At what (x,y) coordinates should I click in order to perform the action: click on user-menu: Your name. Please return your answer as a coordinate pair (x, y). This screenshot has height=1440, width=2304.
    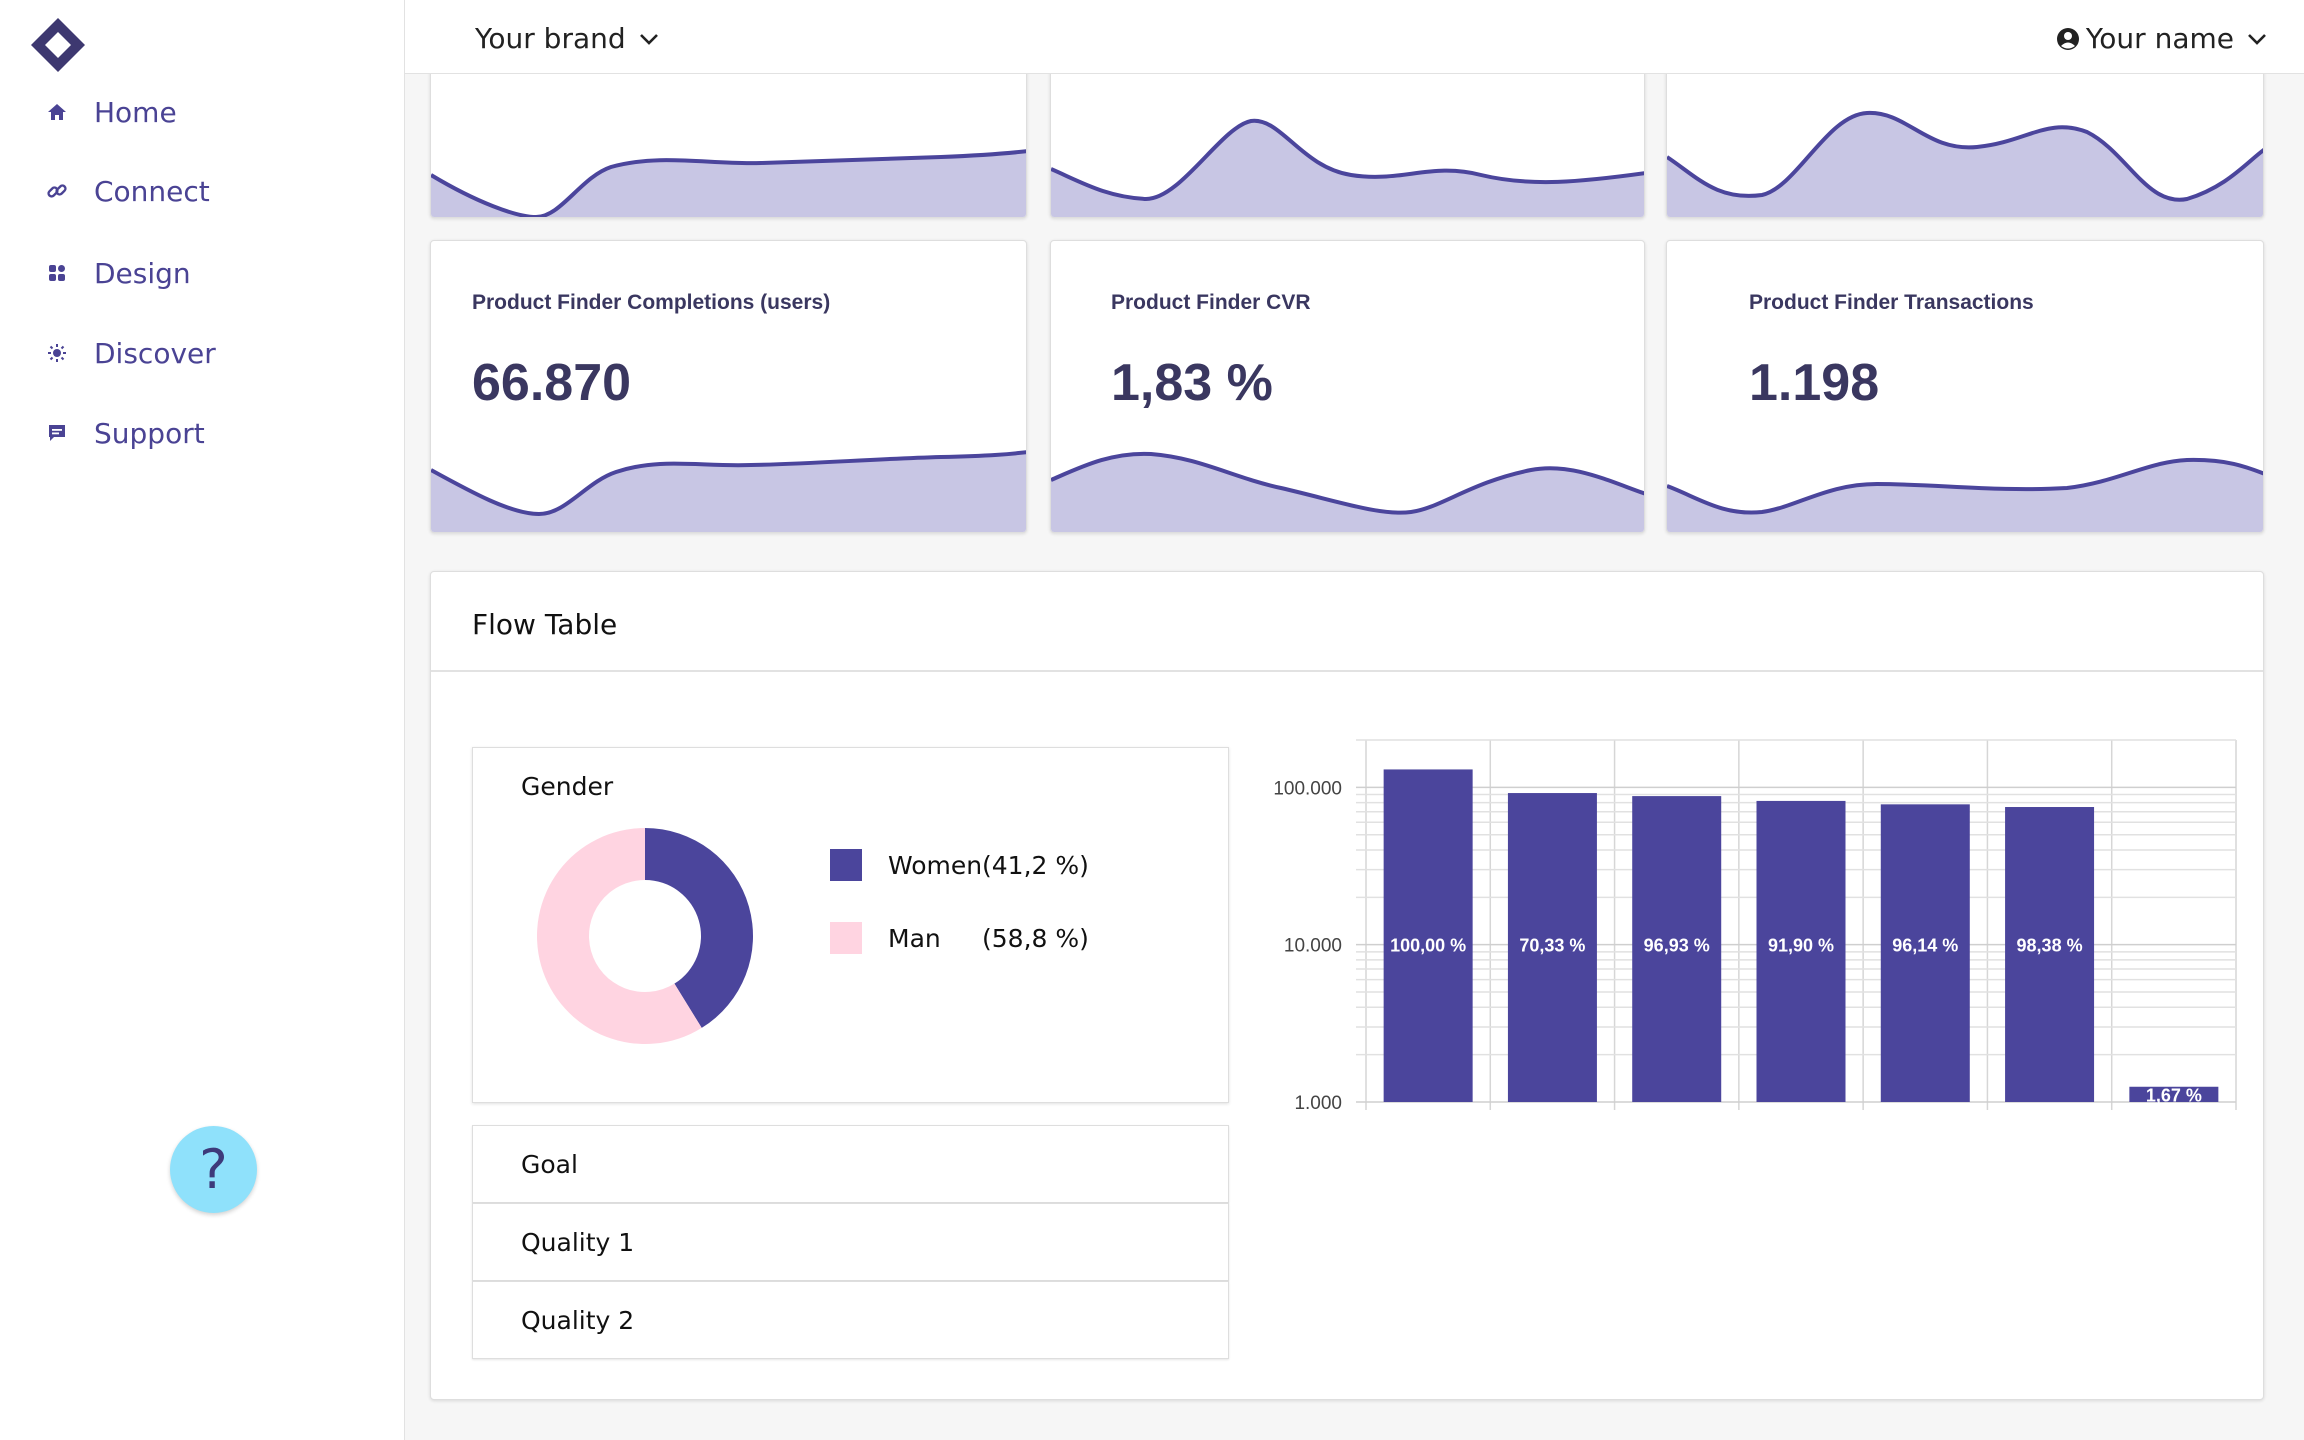
    Looking at the image, I should click on (2162, 38).